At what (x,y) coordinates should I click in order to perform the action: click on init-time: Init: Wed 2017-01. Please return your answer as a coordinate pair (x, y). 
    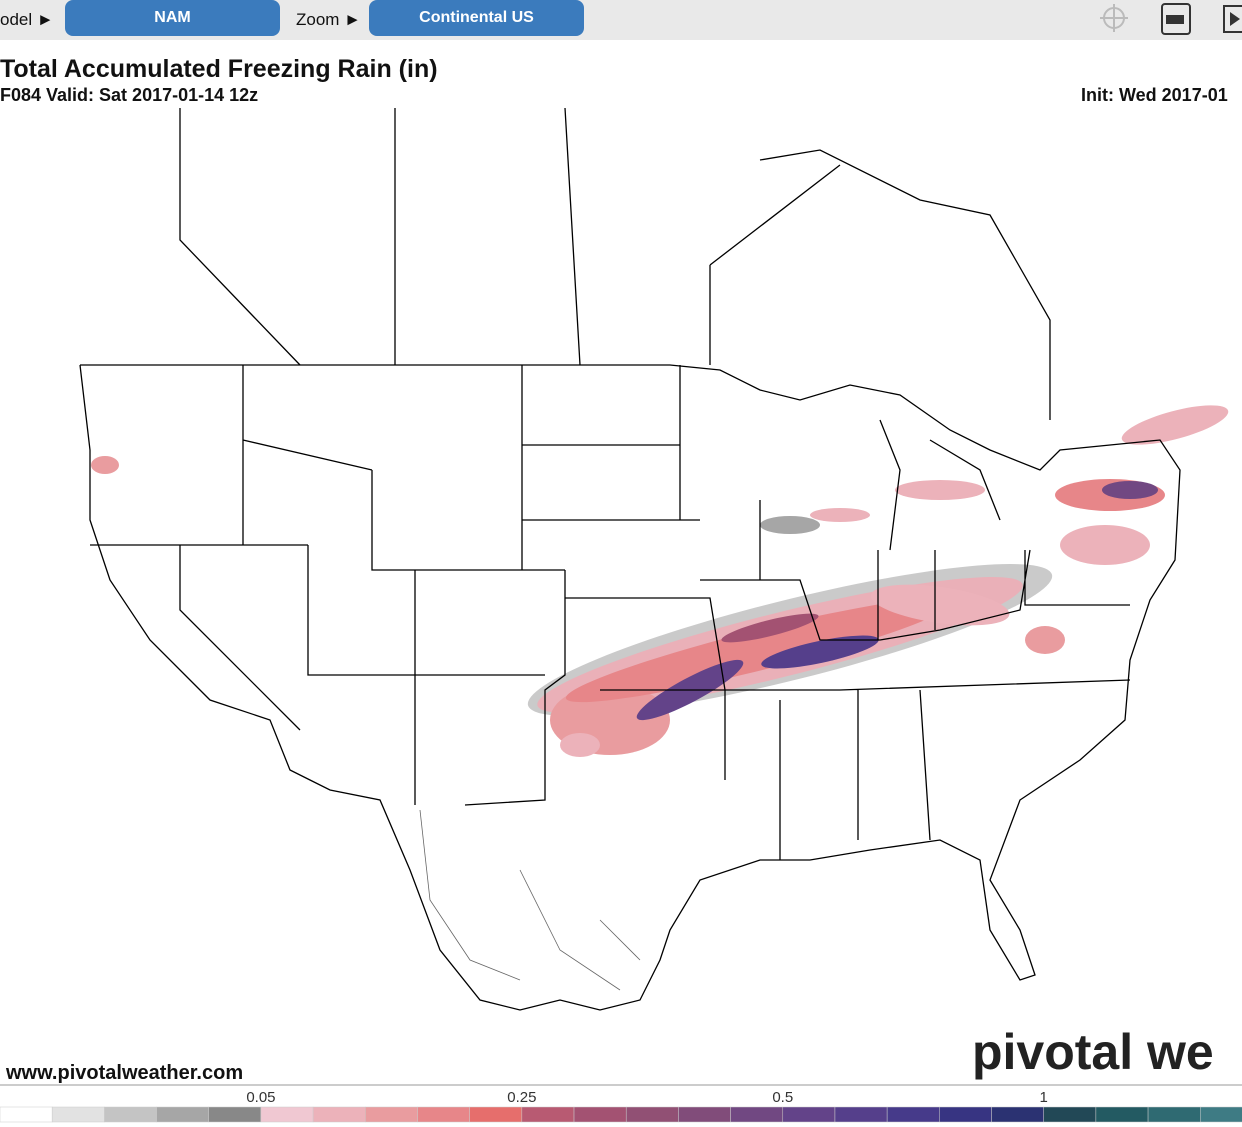
    Looking at the image, I should click on (1154, 95).